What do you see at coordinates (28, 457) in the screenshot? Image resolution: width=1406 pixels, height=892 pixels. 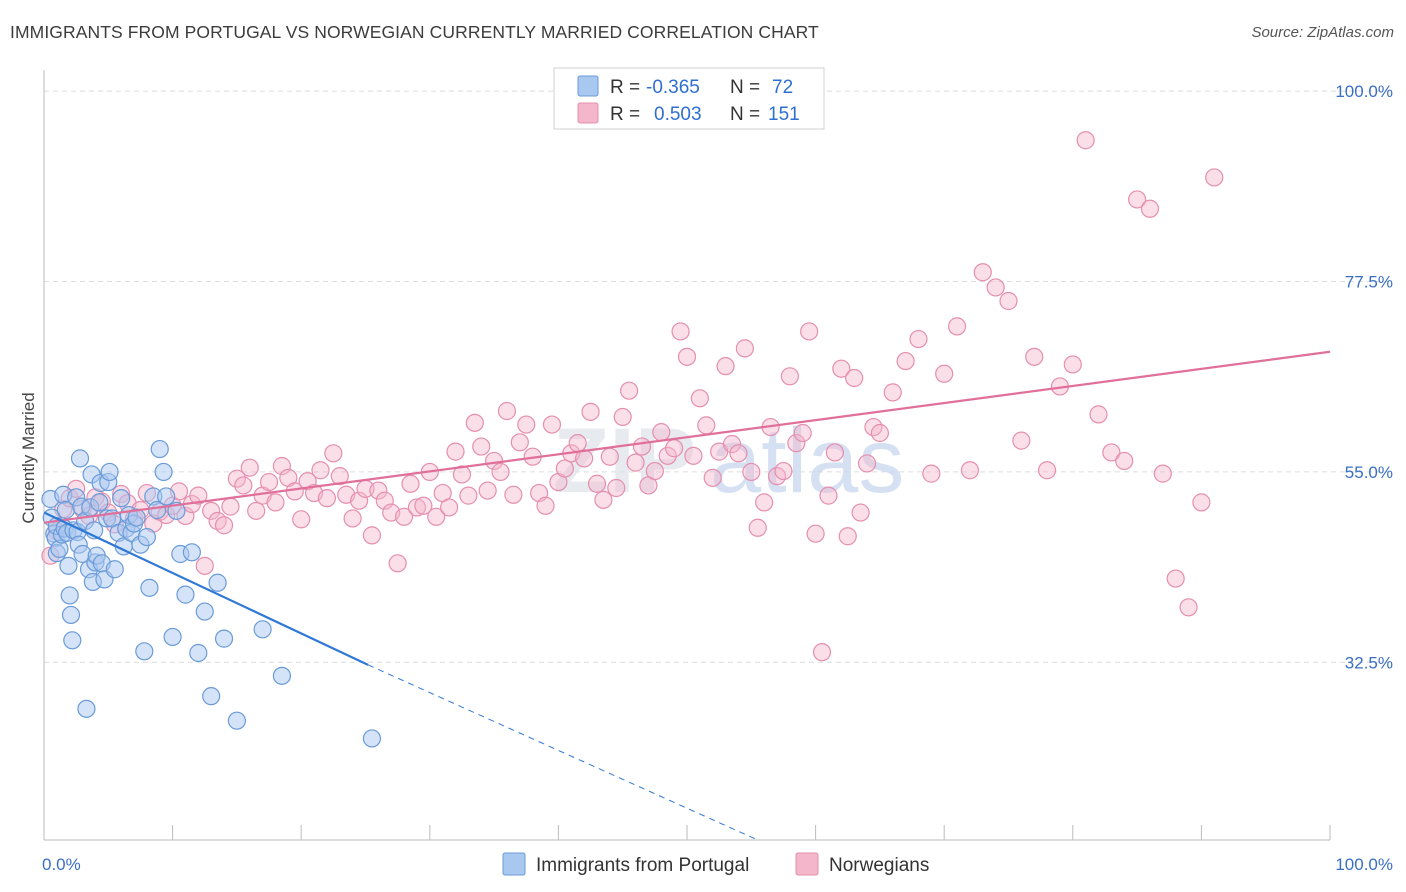 I see `y-axis-label: Currently Married` at bounding box center [28, 457].